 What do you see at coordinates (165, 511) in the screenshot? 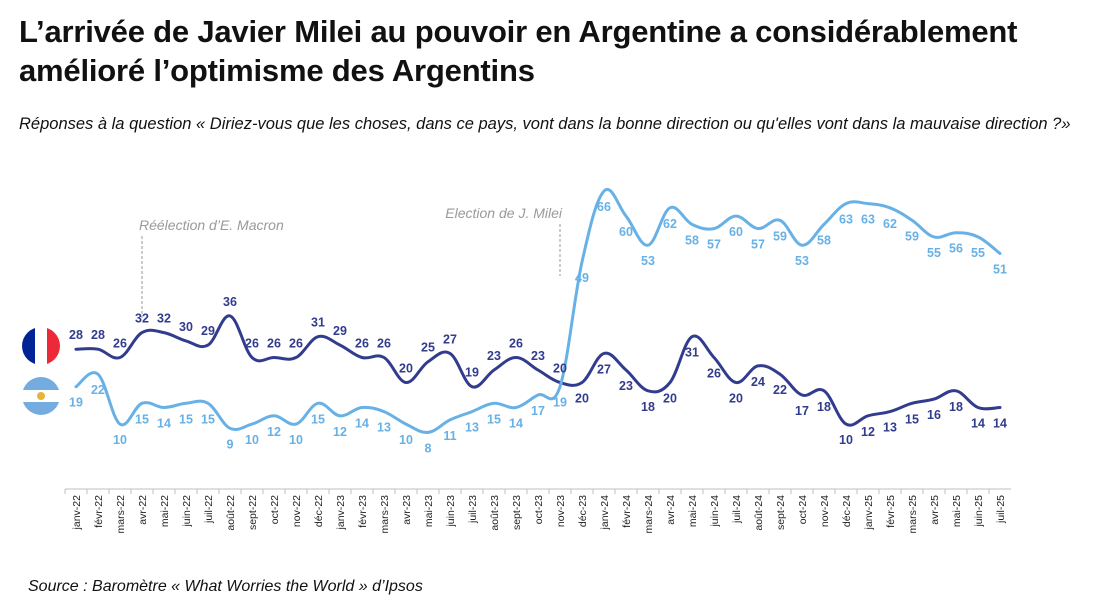
I see `x-tick-label: mai-22` at bounding box center [165, 511].